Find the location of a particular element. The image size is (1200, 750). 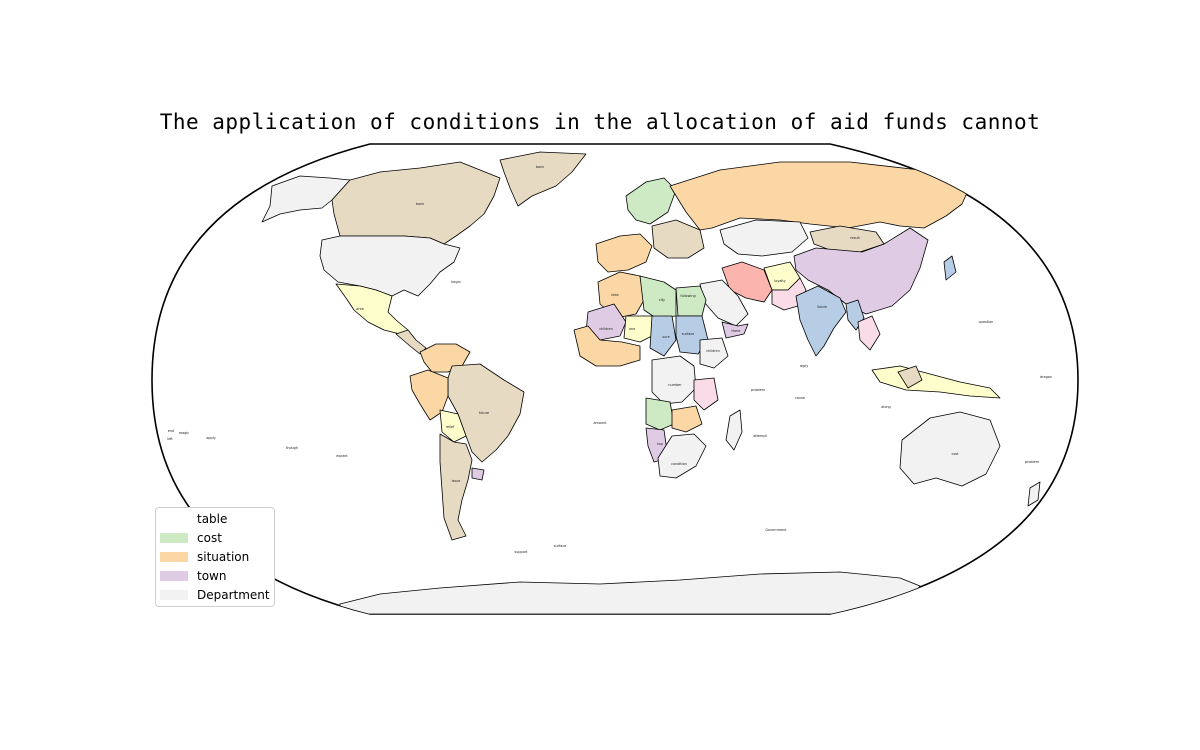

country-niger is located at coordinates (640, 329).